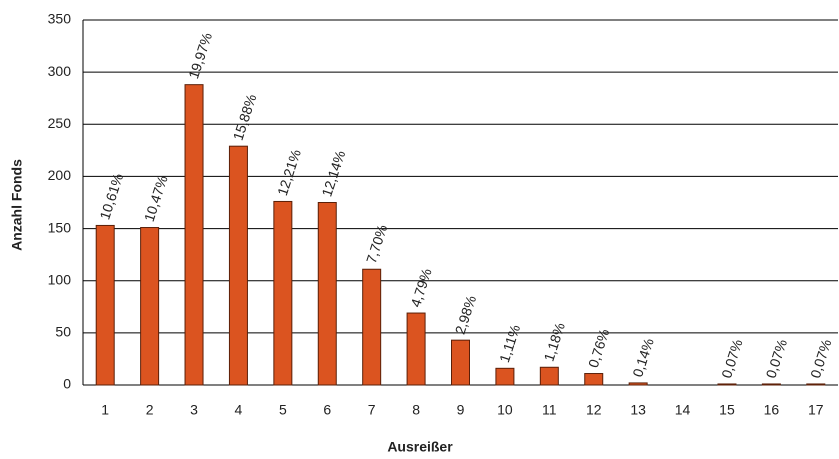 The width and height of the screenshot is (839, 459). I want to click on share-label: 12,21%, so click(289, 172).